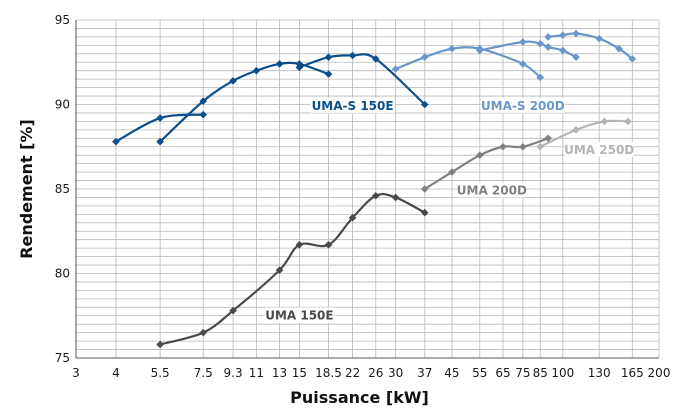 The height and width of the screenshot is (410, 686). Describe the element at coordinates (479, 373) in the screenshot. I see `x-tick-label: 55` at that location.